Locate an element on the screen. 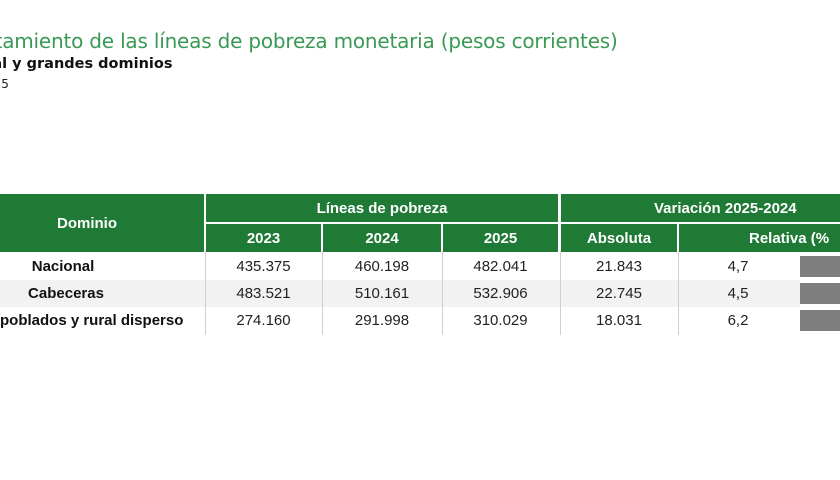  header-year-2024: 2024 is located at coordinates (382, 238).